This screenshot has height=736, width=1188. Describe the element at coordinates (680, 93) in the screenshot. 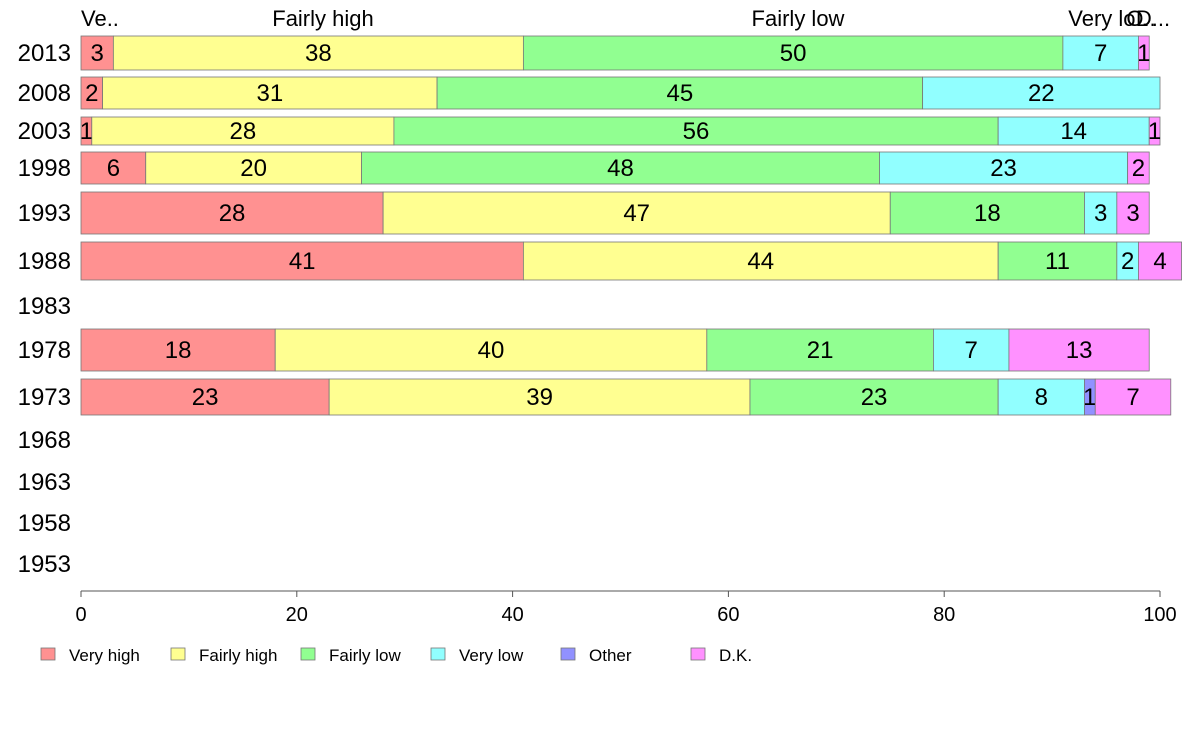

I see `bar-2008-fairly-low` at that location.